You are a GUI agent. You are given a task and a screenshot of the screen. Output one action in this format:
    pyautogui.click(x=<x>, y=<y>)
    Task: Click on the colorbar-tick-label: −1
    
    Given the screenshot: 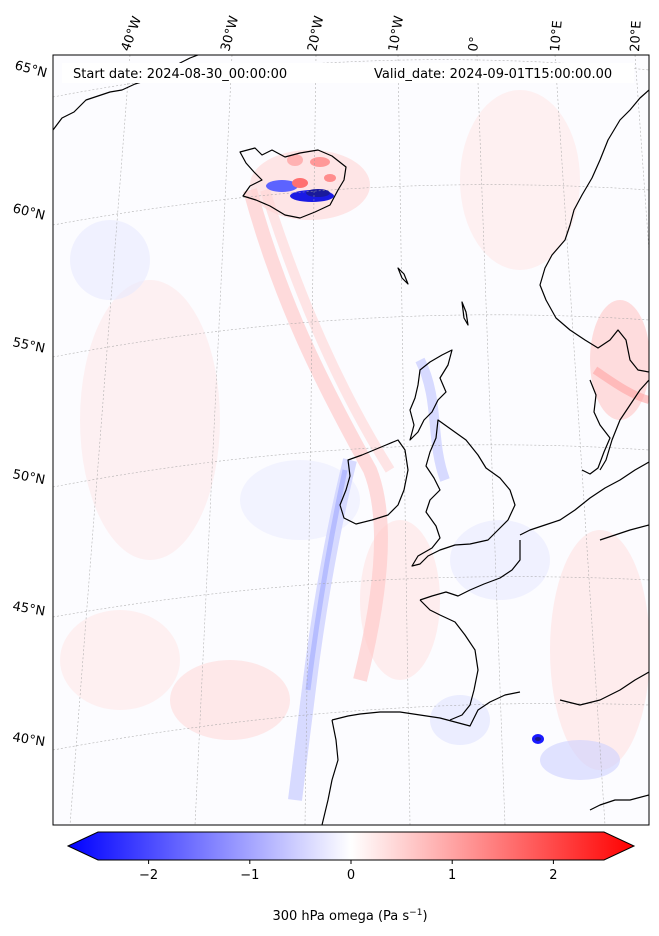 What is the action you would take?
    pyautogui.click(x=249, y=875)
    